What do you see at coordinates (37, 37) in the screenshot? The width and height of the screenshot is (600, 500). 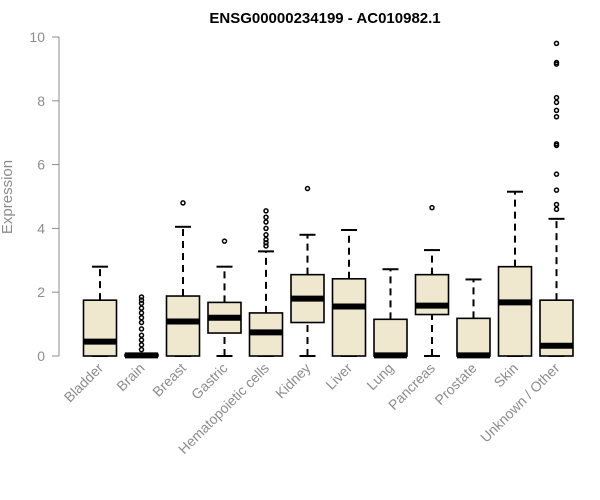 I see `y-tick-label: 10` at bounding box center [37, 37].